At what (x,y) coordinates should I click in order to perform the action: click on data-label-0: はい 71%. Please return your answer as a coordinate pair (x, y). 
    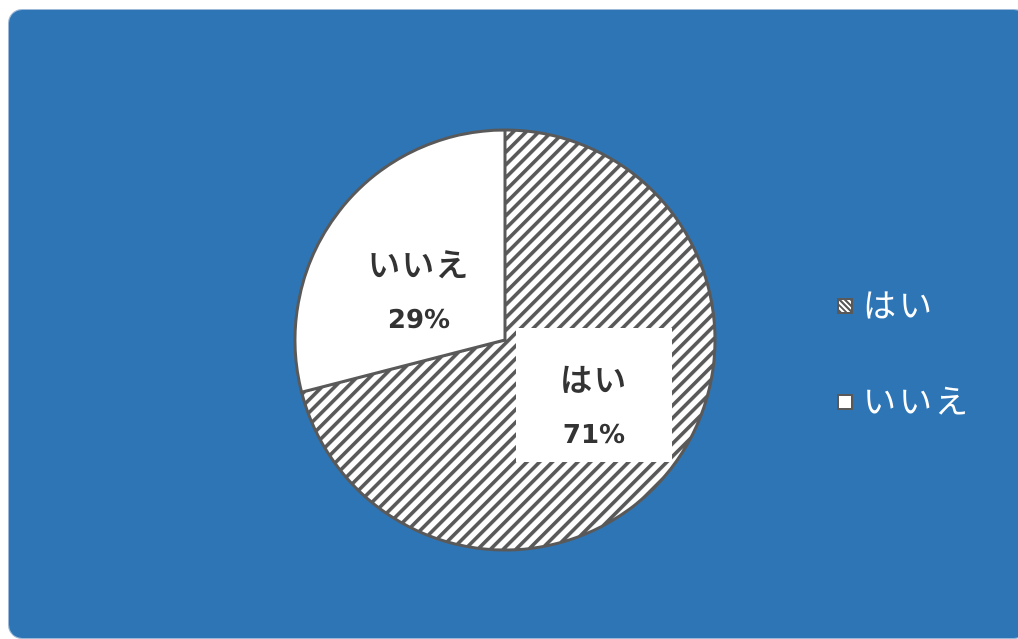
    Looking at the image, I should click on (594, 395).